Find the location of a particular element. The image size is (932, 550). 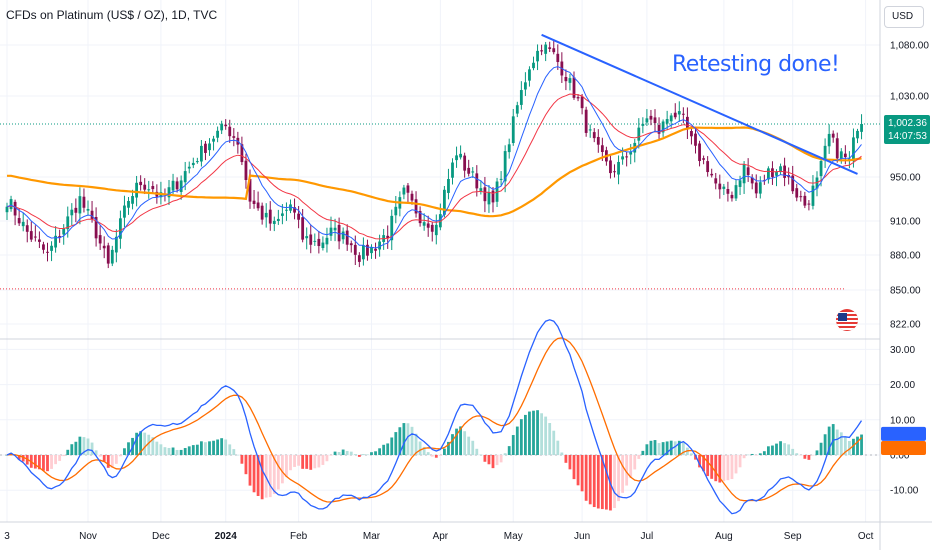

price-tick-label: 910.00 is located at coordinates (905, 222).